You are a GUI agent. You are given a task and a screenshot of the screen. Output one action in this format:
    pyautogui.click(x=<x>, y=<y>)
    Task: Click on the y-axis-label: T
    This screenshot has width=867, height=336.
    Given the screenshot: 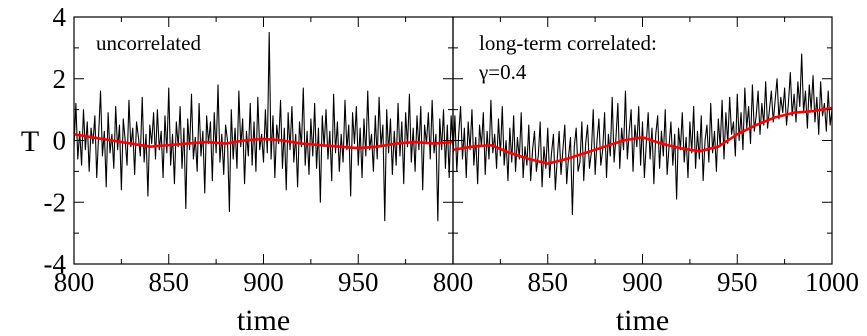 What is the action you would take?
    pyautogui.click(x=30, y=141)
    